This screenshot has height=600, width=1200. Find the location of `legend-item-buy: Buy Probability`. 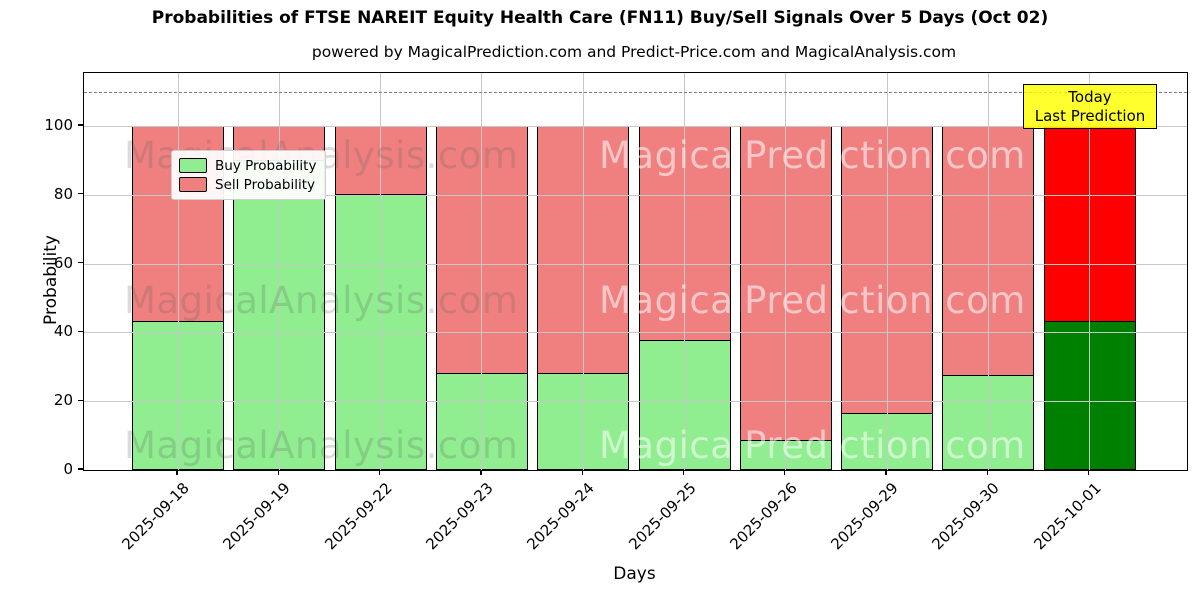

legend-item-buy: Buy Probability is located at coordinates (247, 165).